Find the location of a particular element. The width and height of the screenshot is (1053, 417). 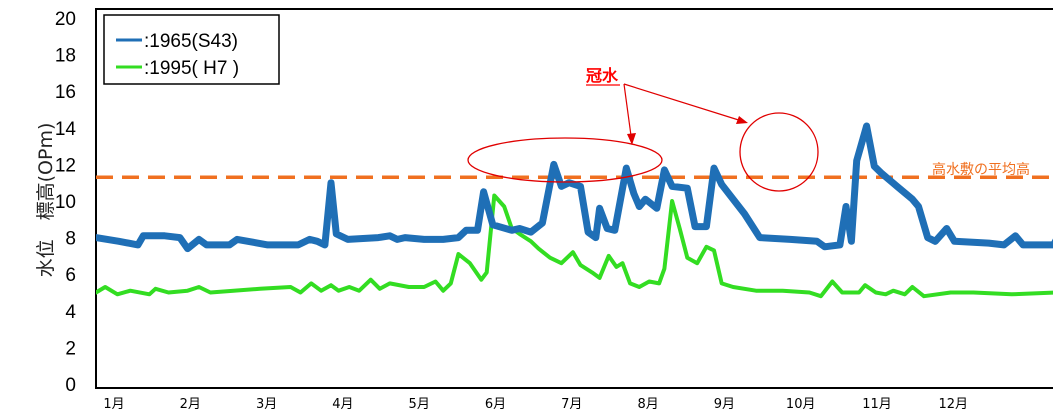

x-axis: 1月 2月 3月 4月 5月 6月 7月 8月 9月 10月 11月 12月 is located at coordinates (535, 404).